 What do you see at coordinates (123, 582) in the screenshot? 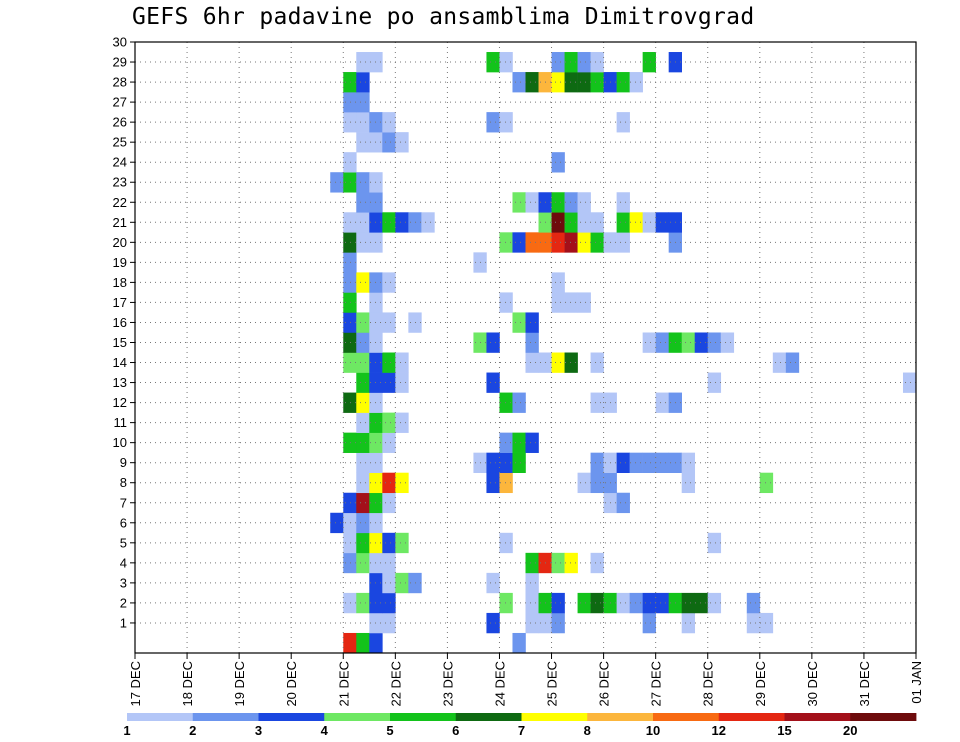
I see `y-tick-label: 3` at bounding box center [123, 582].